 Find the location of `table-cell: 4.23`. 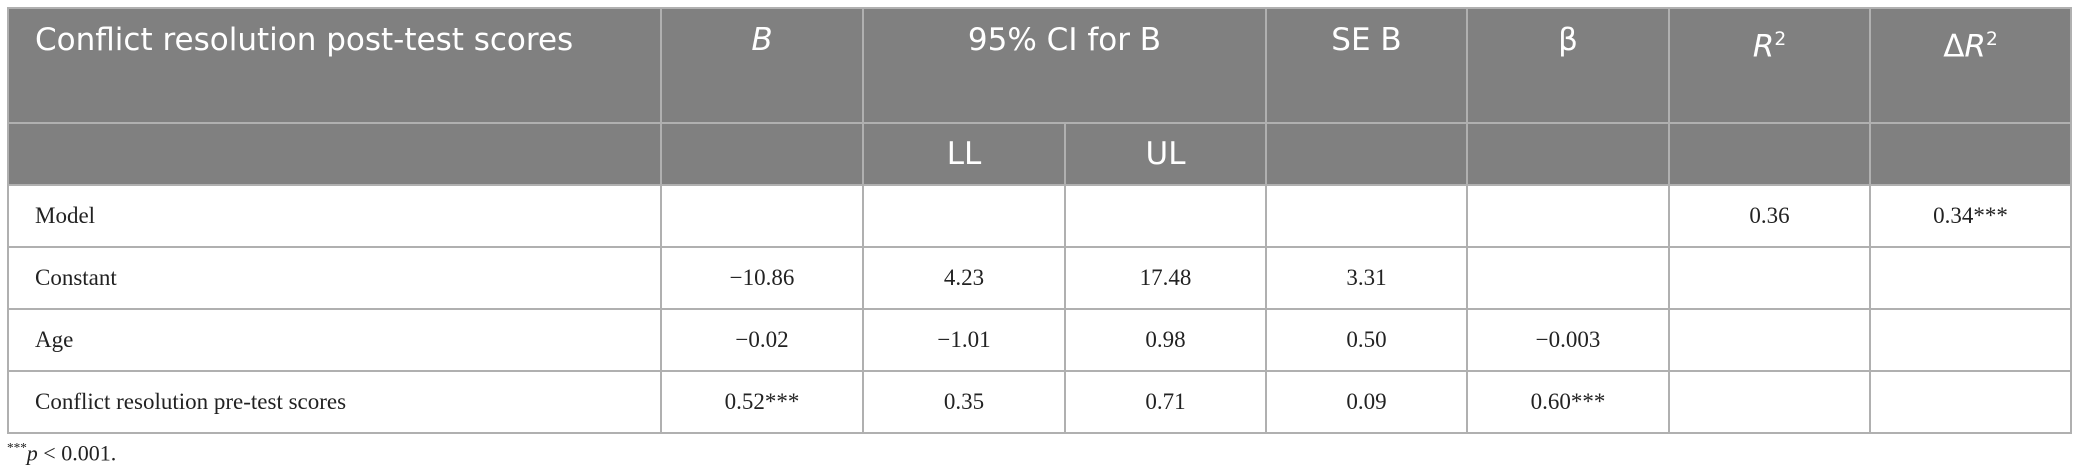

table-cell: 4.23 is located at coordinates (964, 278).